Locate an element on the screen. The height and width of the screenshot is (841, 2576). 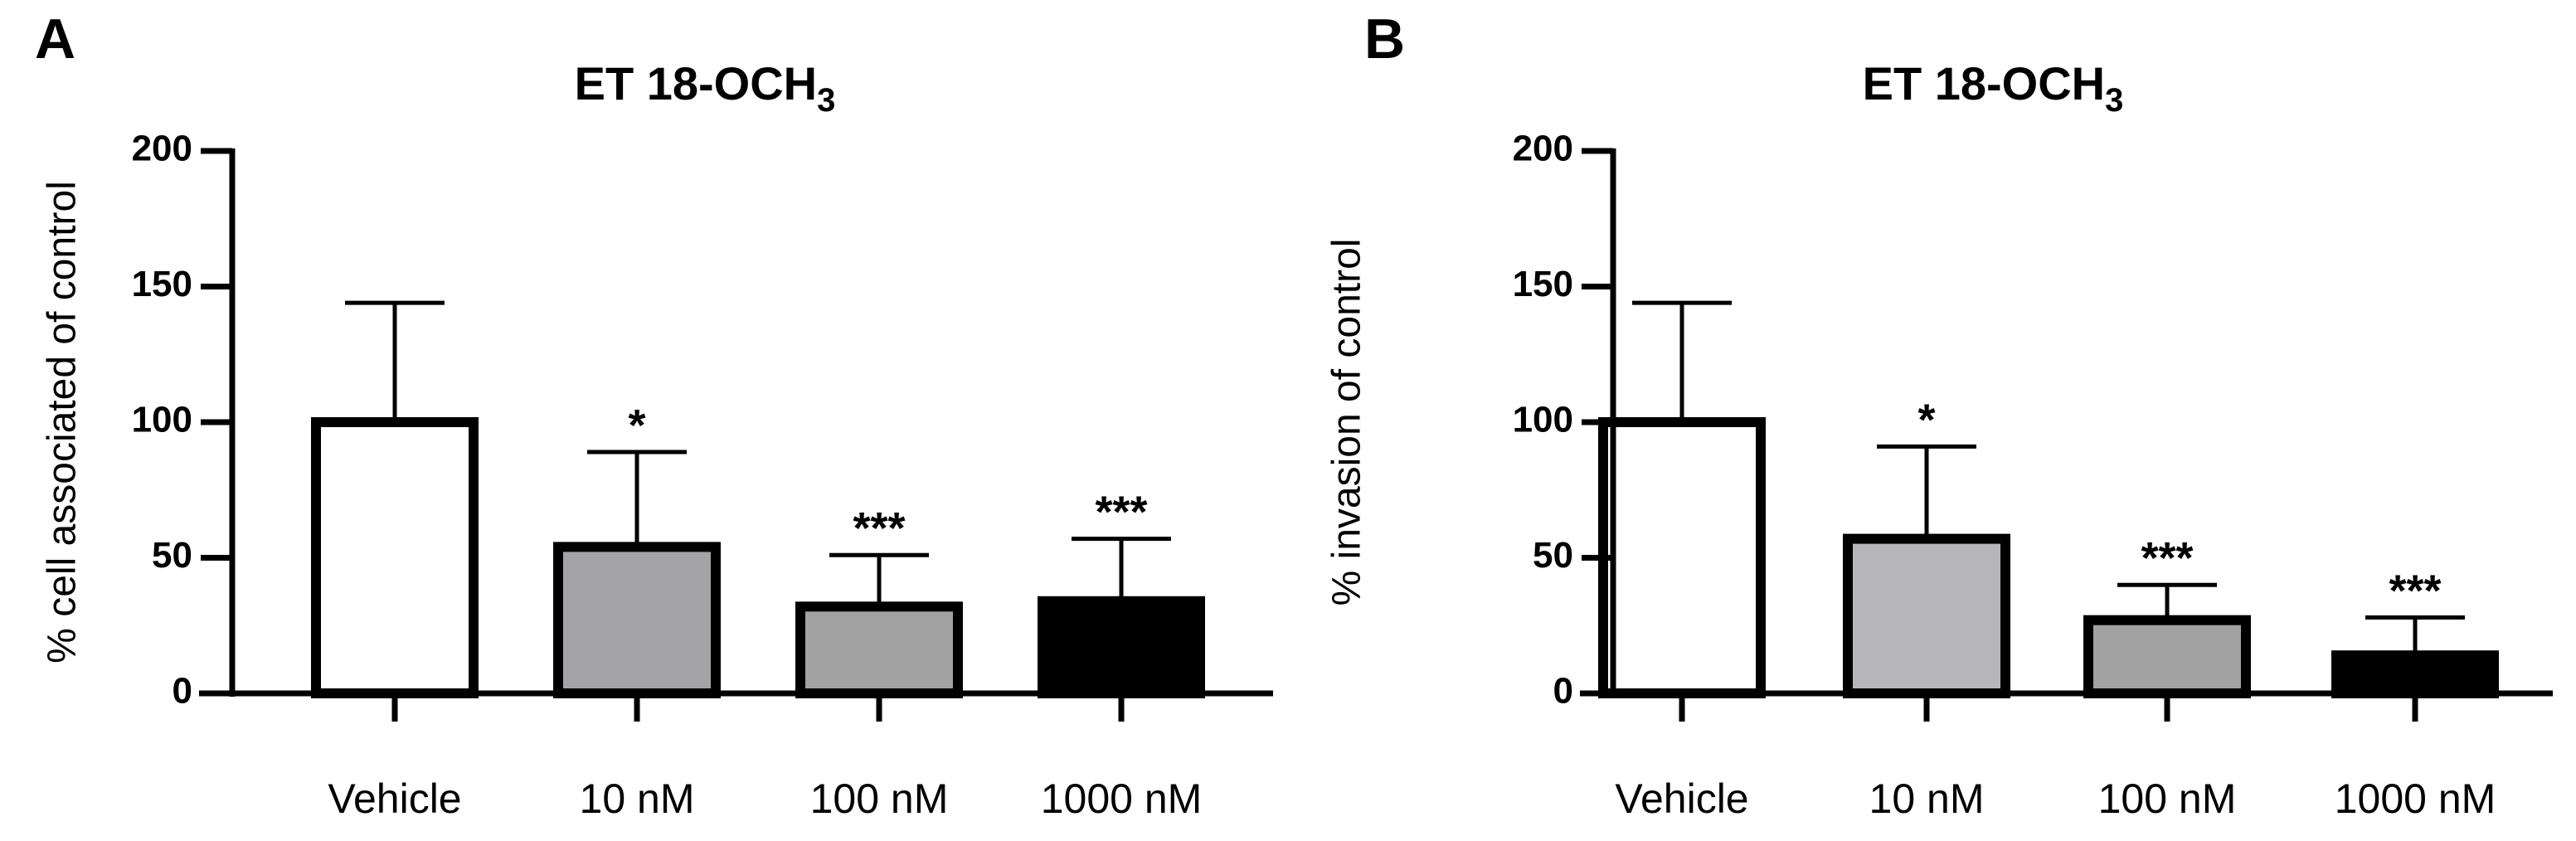
y-axis-label: % cell associated of control is located at coordinates (63, 422).